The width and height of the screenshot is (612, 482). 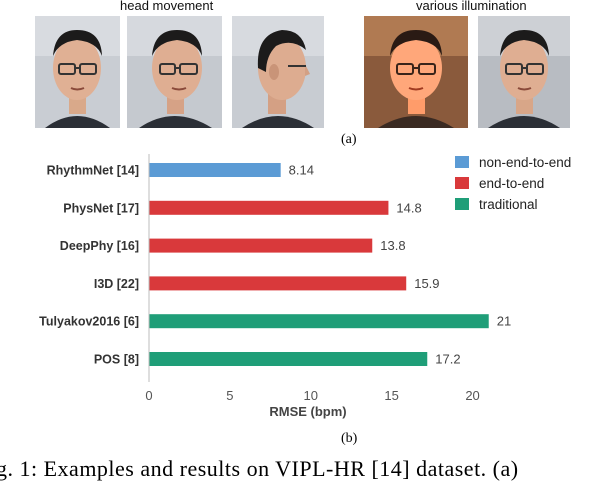 I want to click on category-label-i3d-22: I3D [22], so click(x=116, y=284).